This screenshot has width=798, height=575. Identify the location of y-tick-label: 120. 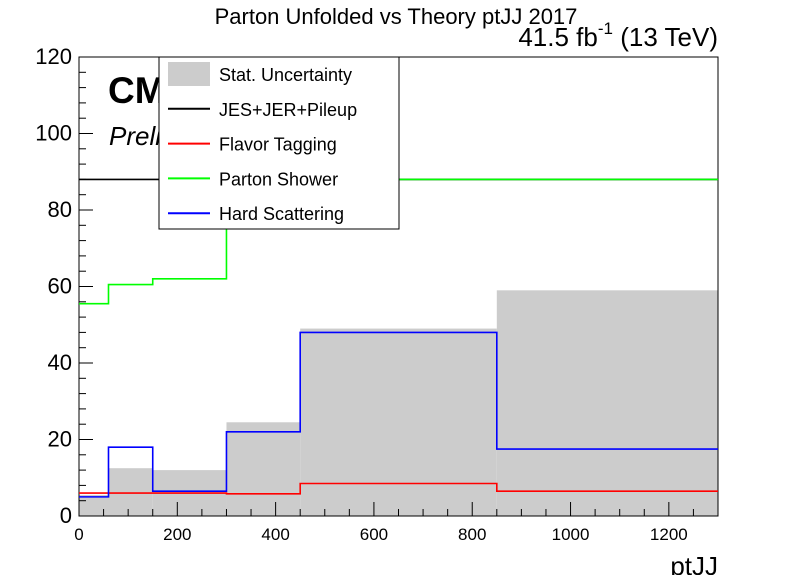
(53, 56).